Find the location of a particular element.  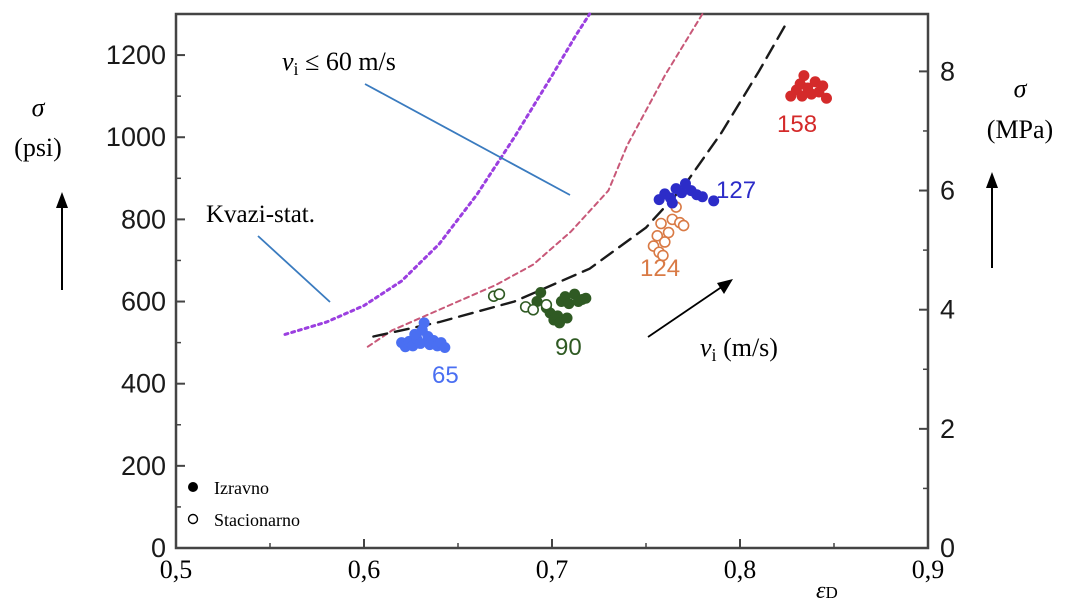

y-right-tick-label: 2 is located at coordinates (947, 429).